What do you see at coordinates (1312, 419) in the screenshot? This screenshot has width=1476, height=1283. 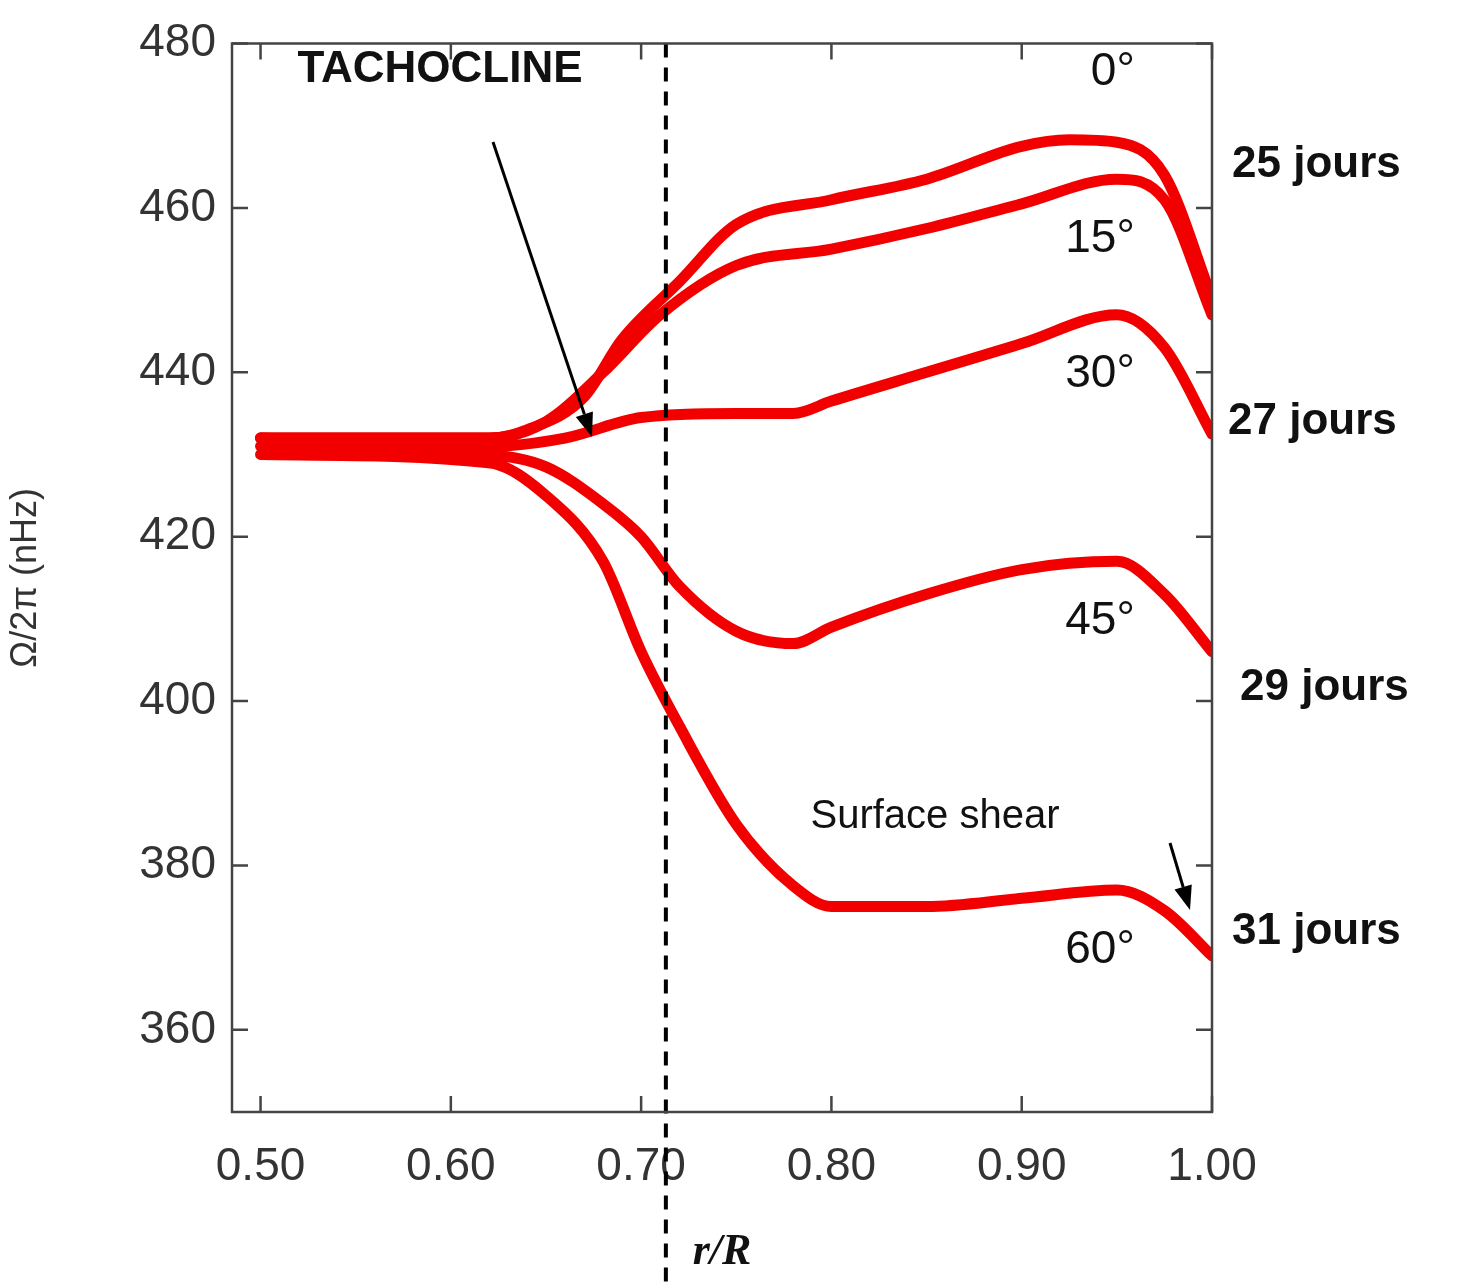 I see `text: 27 jours` at bounding box center [1312, 419].